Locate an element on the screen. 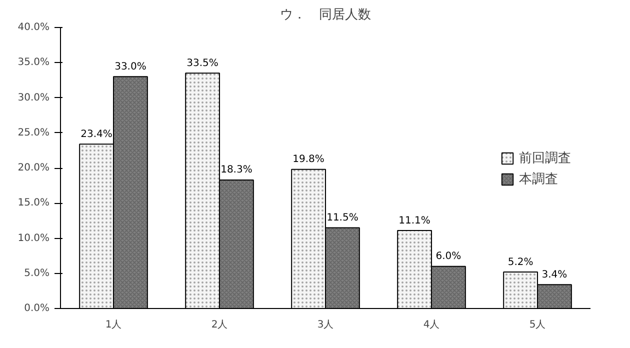  data-label: 23.4% is located at coordinates (96, 134).